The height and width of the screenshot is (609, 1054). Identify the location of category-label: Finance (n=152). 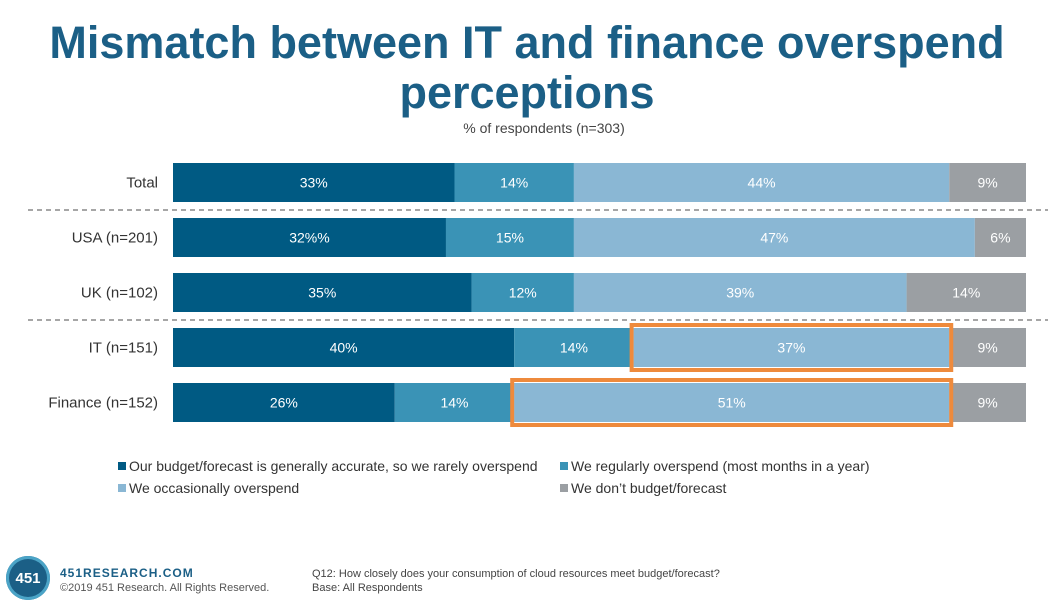
(103, 403).